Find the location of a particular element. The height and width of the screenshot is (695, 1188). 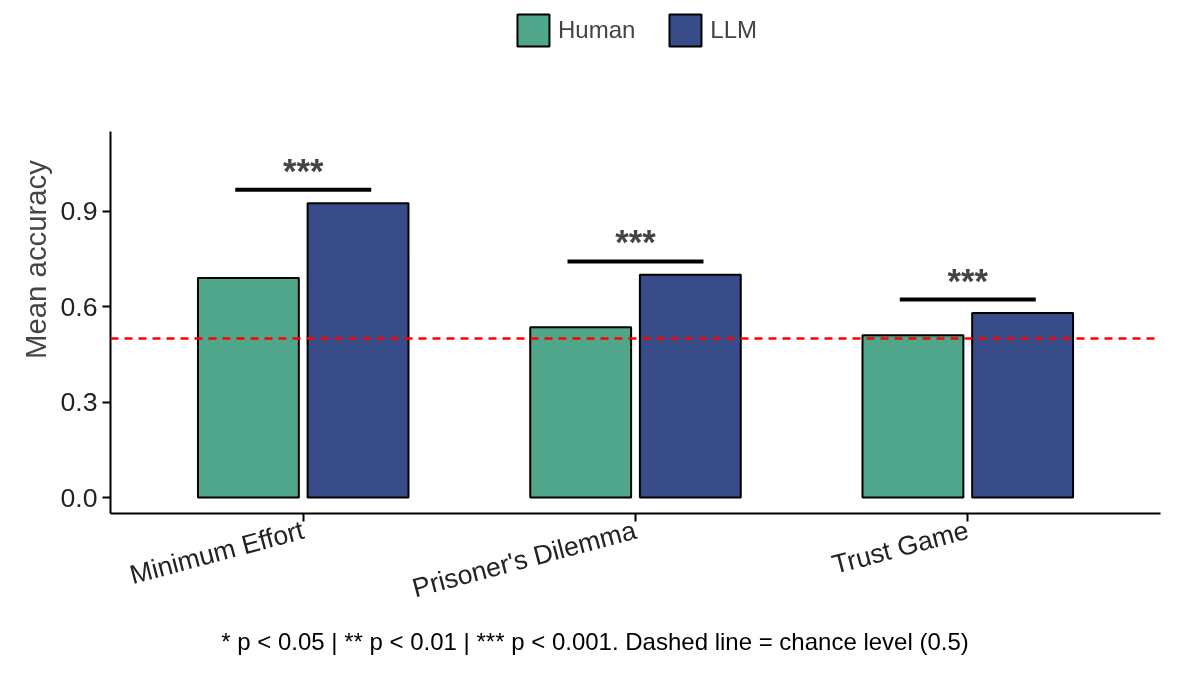

y-tick-label: 0.9 is located at coordinates (79, 211).